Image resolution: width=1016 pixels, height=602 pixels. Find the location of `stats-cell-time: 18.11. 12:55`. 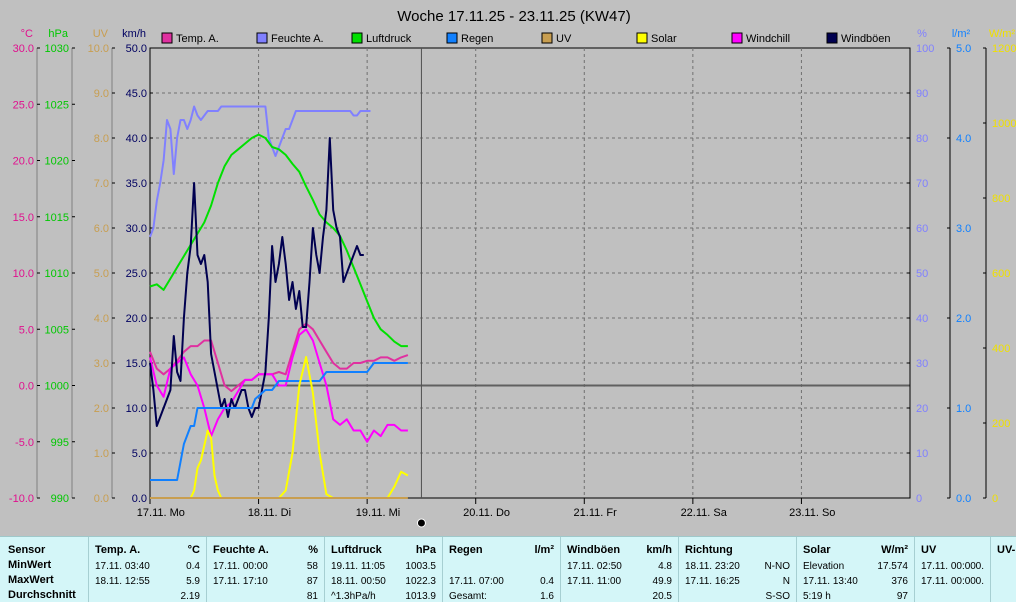

stats-cell-time: 18.11. 12:55 is located at coordinates (122, 581).